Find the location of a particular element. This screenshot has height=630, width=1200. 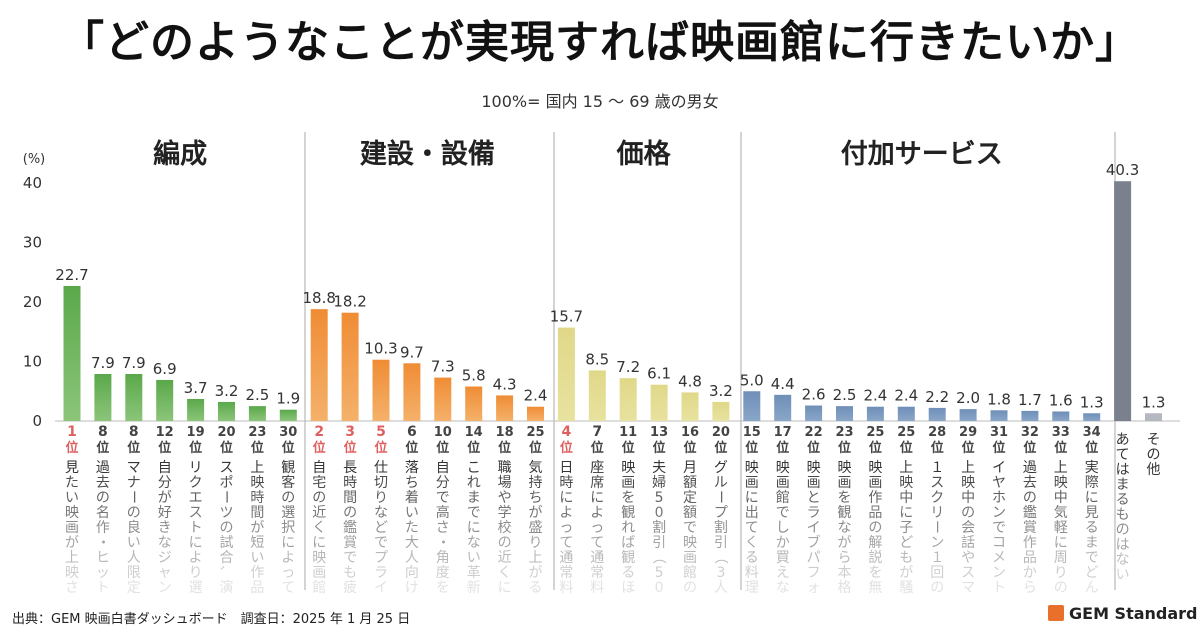

data-label: 2.6 is located at coordinates (814, 395).